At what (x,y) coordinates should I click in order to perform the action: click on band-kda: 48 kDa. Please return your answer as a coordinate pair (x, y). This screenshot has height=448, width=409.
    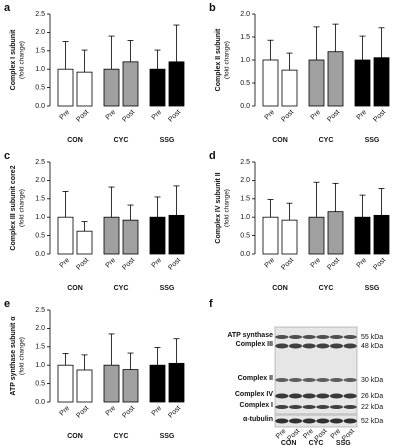
    Looking at the image, I should click on (372, 346).